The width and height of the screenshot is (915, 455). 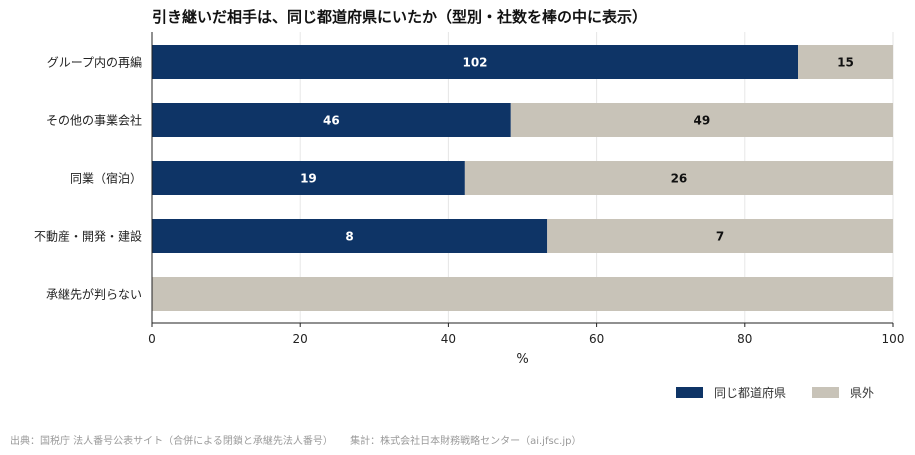 I want to click on bar-value-label: 15, so click(x=845, y=63).